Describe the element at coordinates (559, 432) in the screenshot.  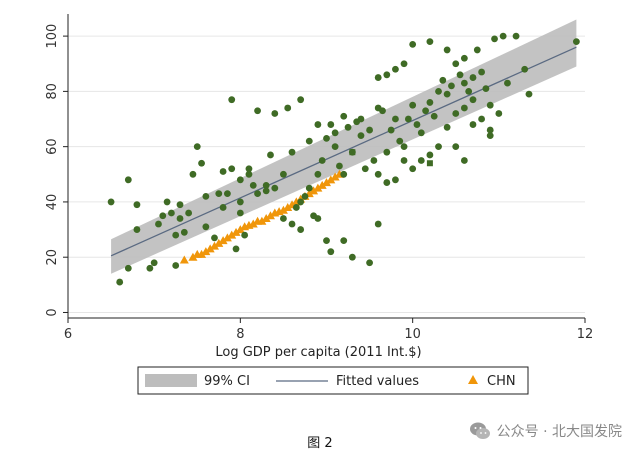
I see `watermark-text: 公众号 · 北大国发院` at that location.